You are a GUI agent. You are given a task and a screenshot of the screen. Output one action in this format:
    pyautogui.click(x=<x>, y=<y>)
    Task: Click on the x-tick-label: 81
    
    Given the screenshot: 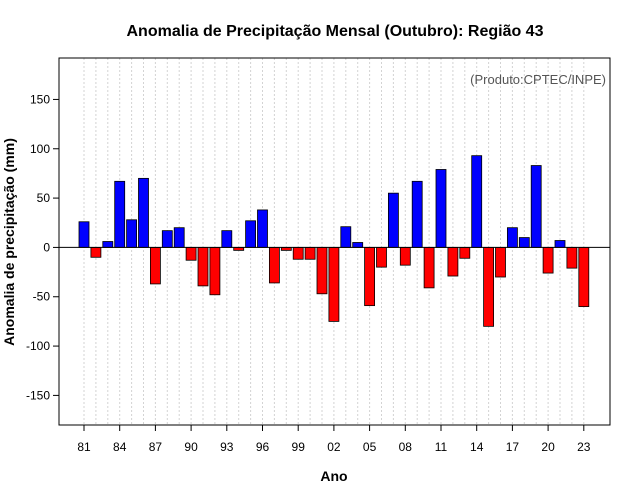 What is the action you would take?
    pyautogui.click(x=84, y=447)
    